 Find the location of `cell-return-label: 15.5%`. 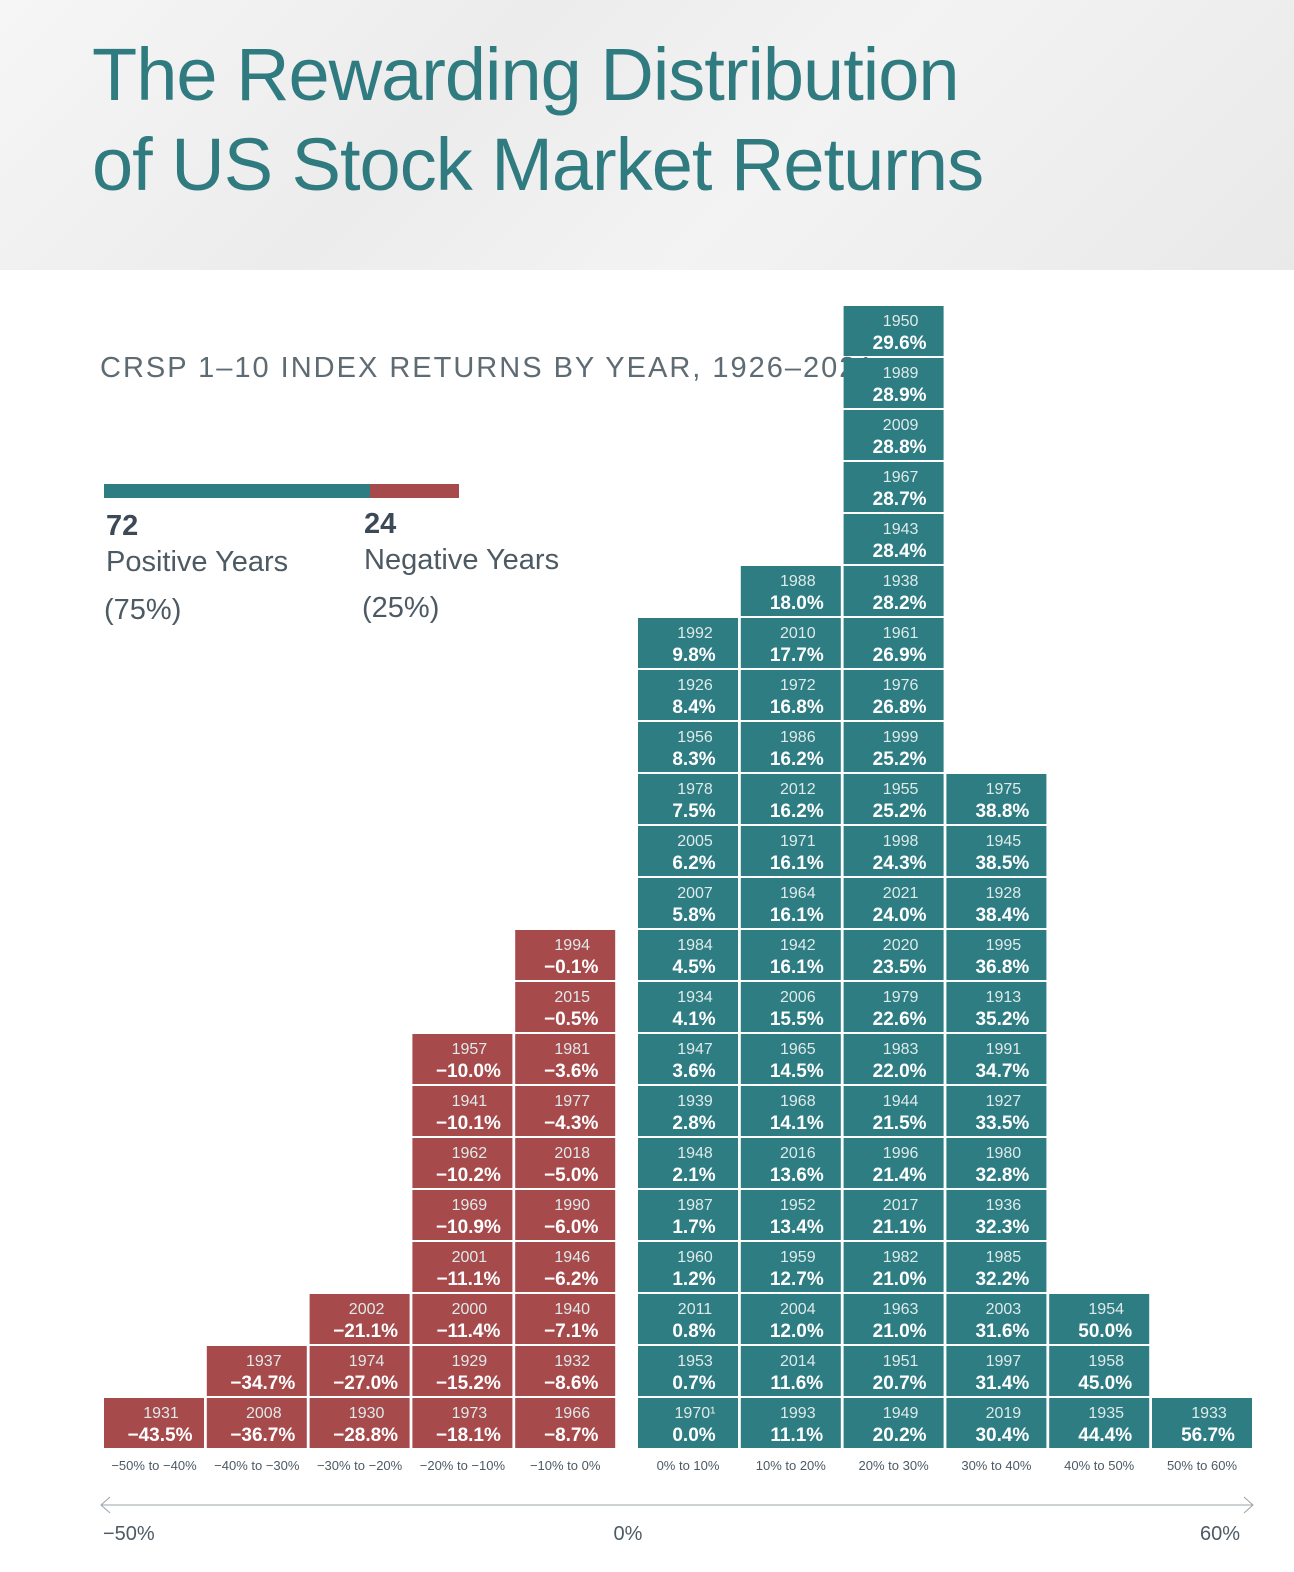

cell-return-label: 15.5% is located at coordinates (797, 1019).